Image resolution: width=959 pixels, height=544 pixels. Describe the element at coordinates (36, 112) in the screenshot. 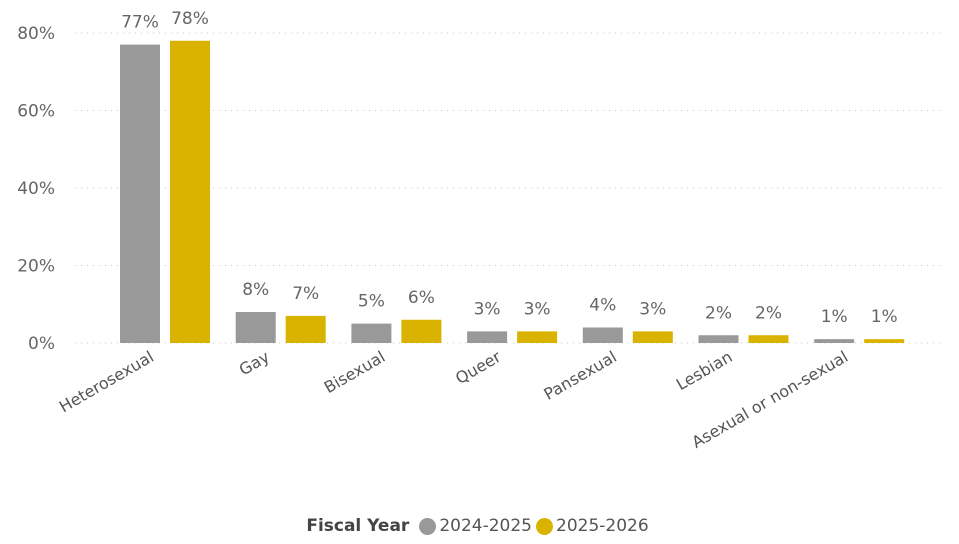

I see `y-tick-label: 60%` at that location.